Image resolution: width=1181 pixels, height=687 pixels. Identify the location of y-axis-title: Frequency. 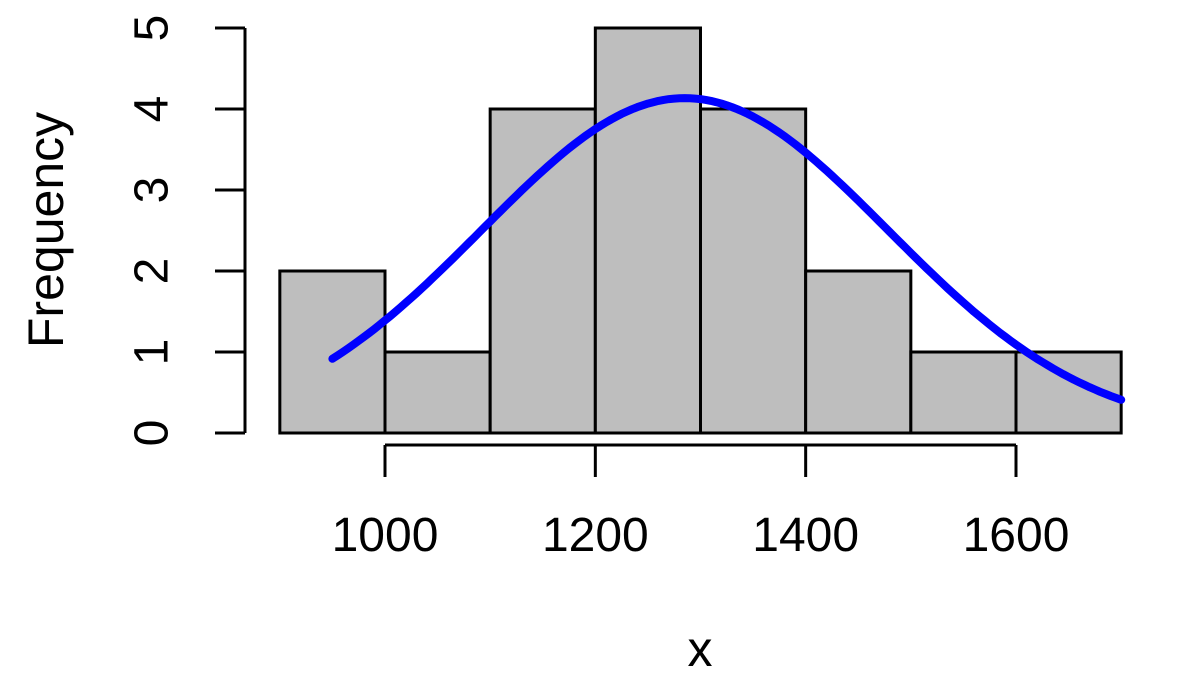
(46, 230).